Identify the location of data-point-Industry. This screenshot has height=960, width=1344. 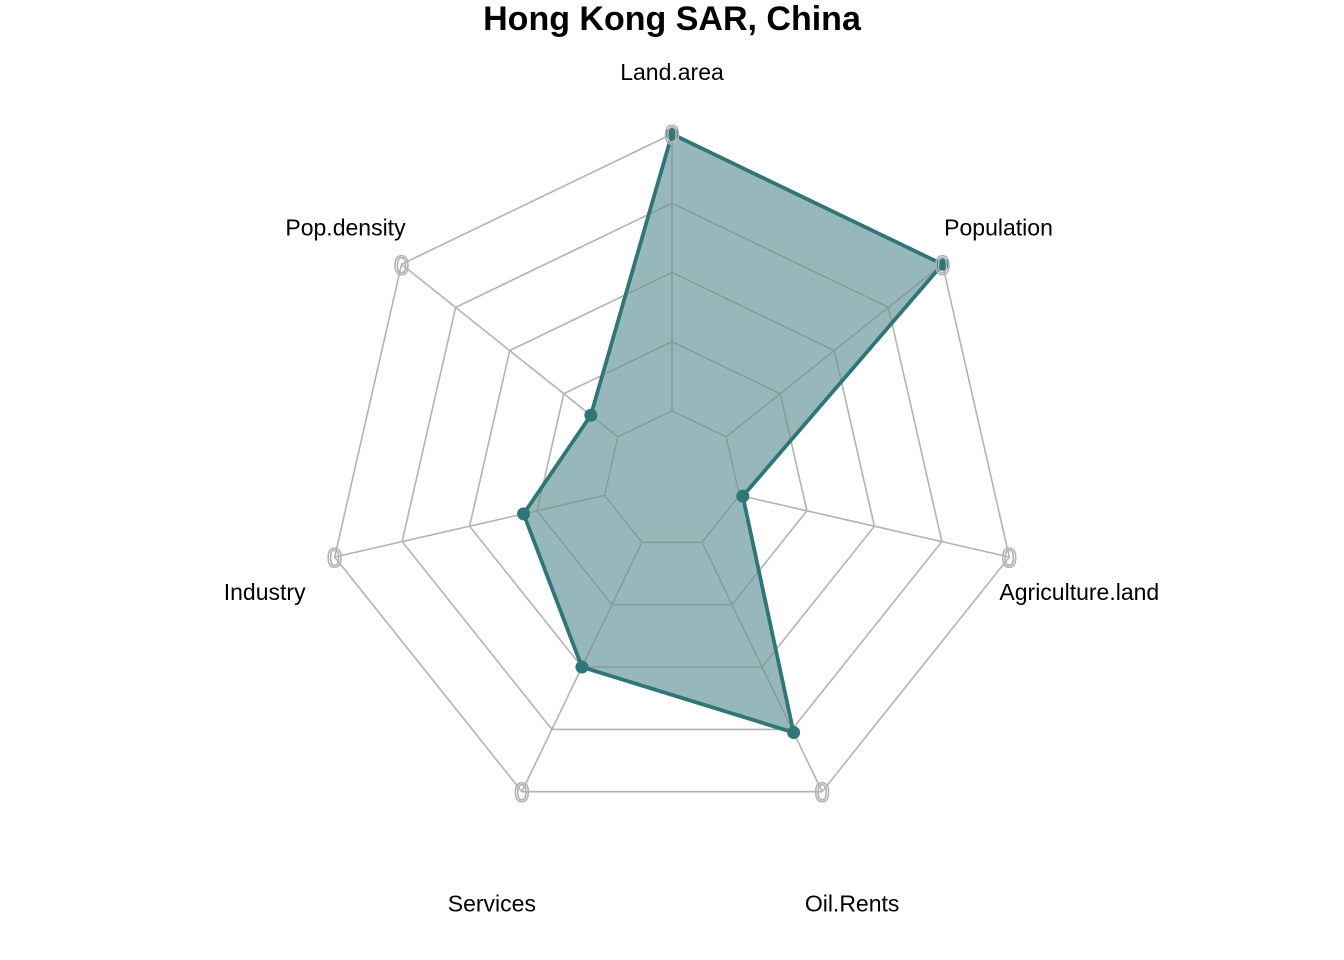
(524, 514).